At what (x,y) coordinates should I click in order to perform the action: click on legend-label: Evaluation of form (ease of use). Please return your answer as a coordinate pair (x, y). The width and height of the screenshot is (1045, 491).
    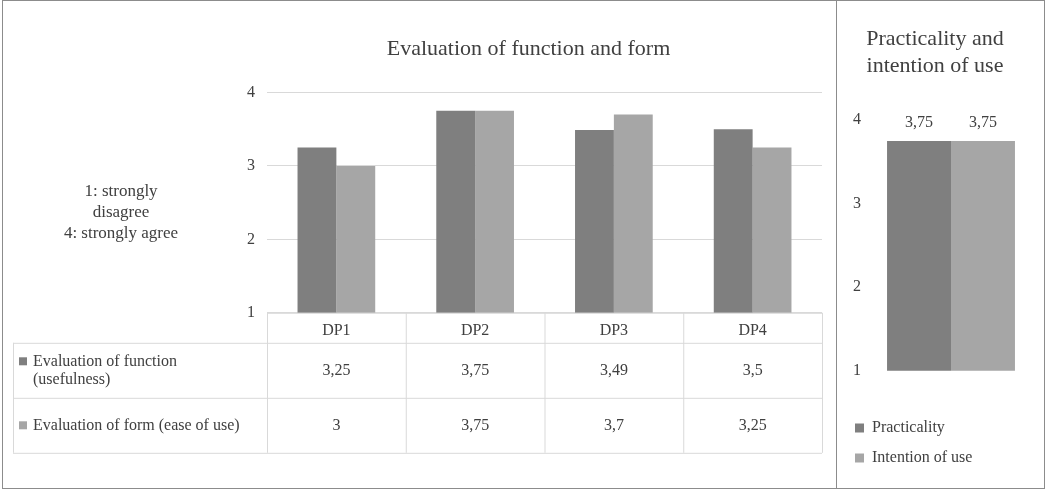
    Looking at the image, I should click on (136, 424).